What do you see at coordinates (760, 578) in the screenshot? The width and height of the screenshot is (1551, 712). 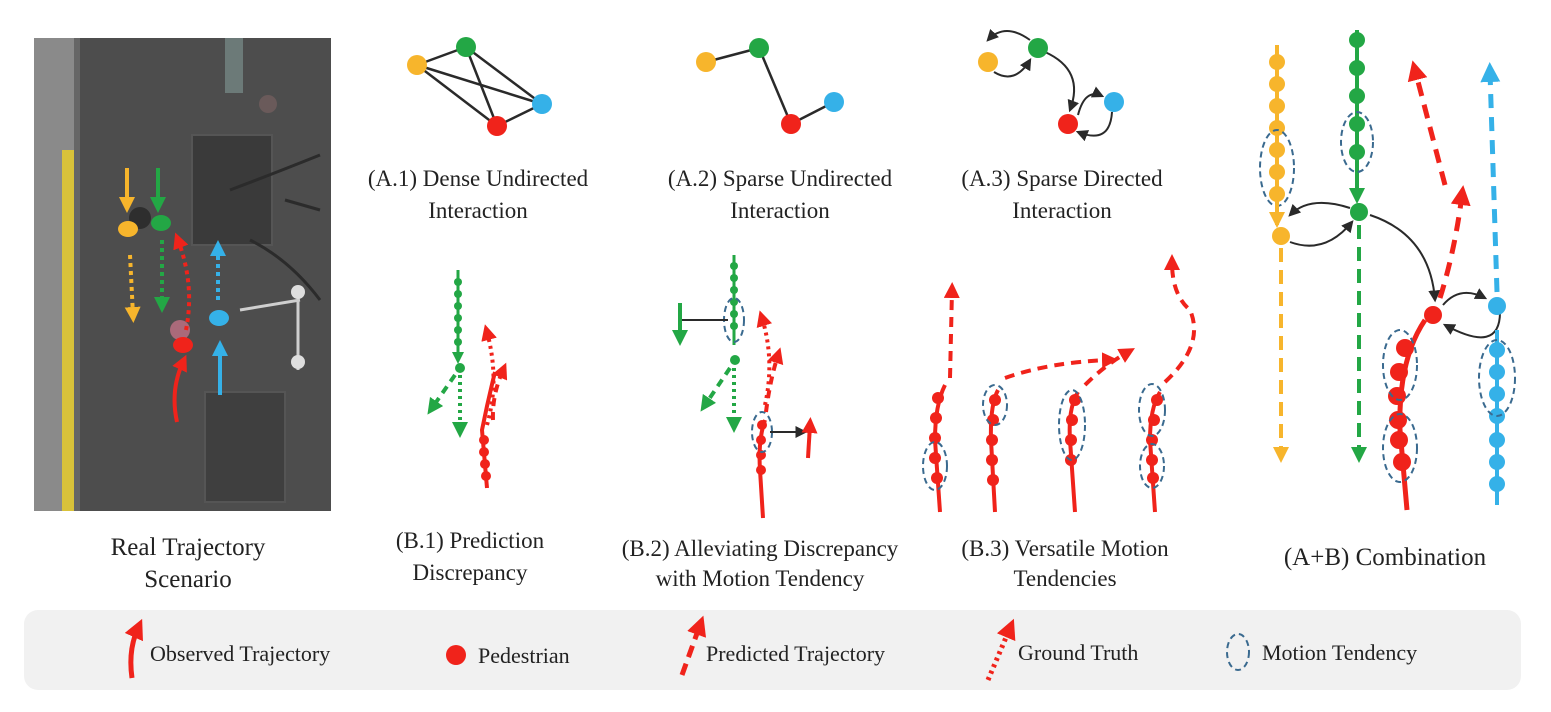 I see `b2-caption-line2: with Motion Tendency` at bounding box center [760, 578].